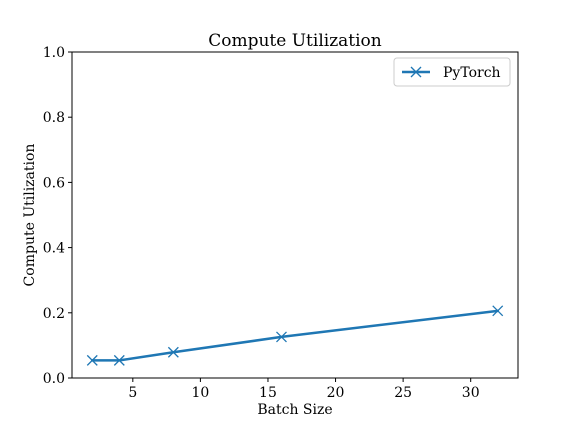 This screenshot has width=576, height=432. What do you see at coordinates (30, 215) in the screenshot?
I see `y-axis-label: Compute Utilization` at bounding box center [30, 215].